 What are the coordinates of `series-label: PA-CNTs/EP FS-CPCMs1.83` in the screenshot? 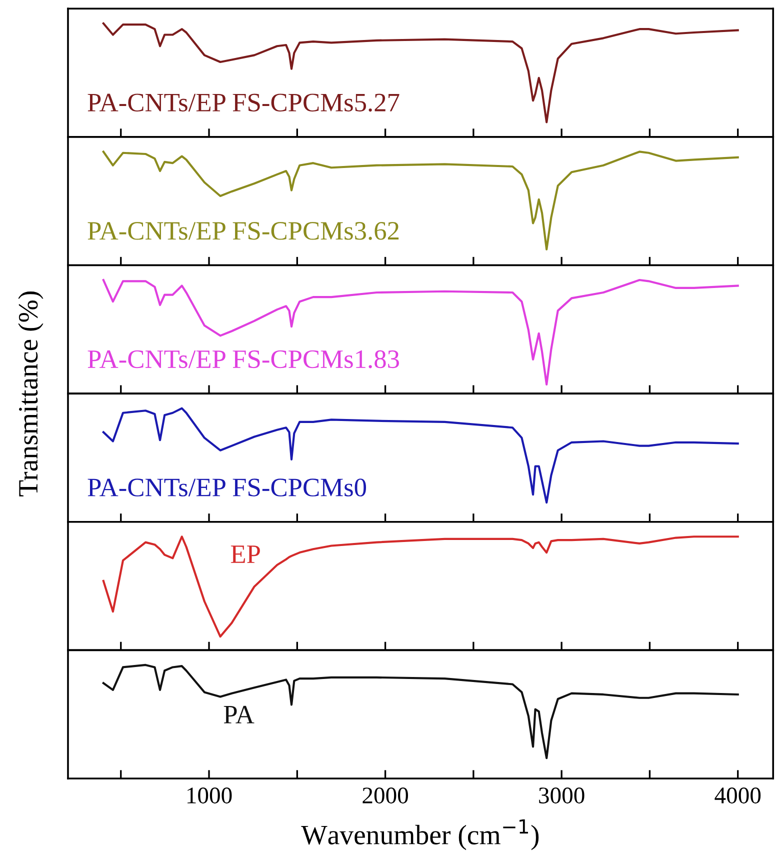 It's located at (243, 359).